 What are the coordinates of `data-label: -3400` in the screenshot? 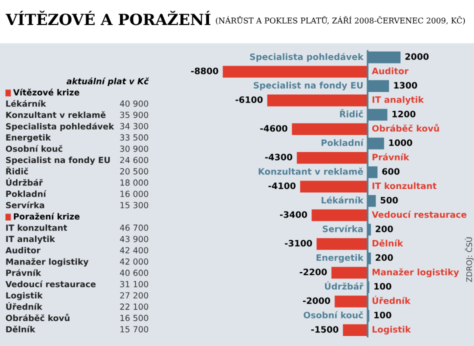 It's located at (294, 214).